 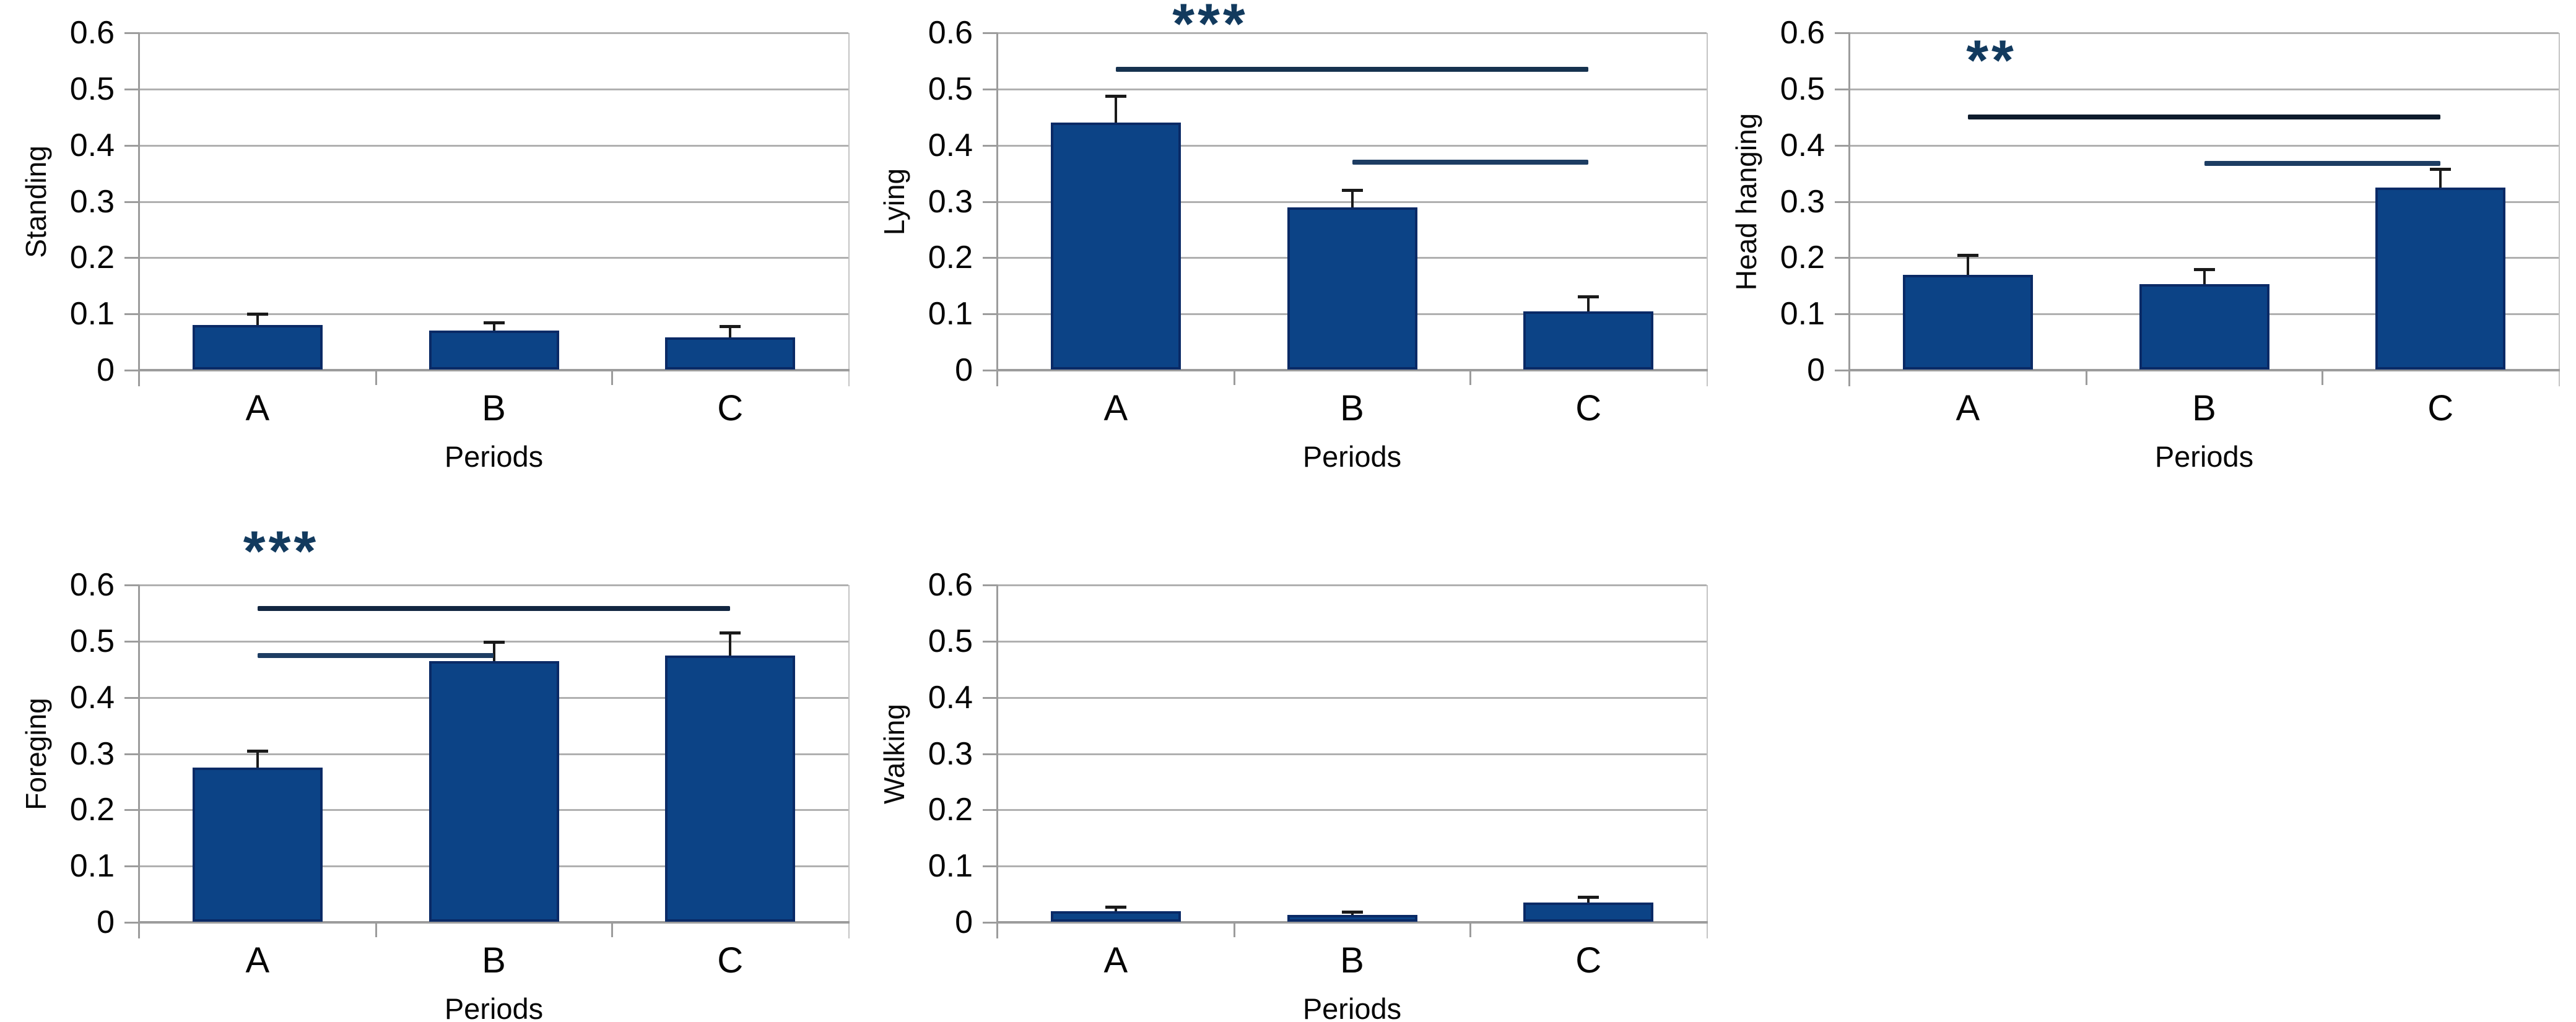 I want to click on bar-foreging-b, so click(x=494, y=791).